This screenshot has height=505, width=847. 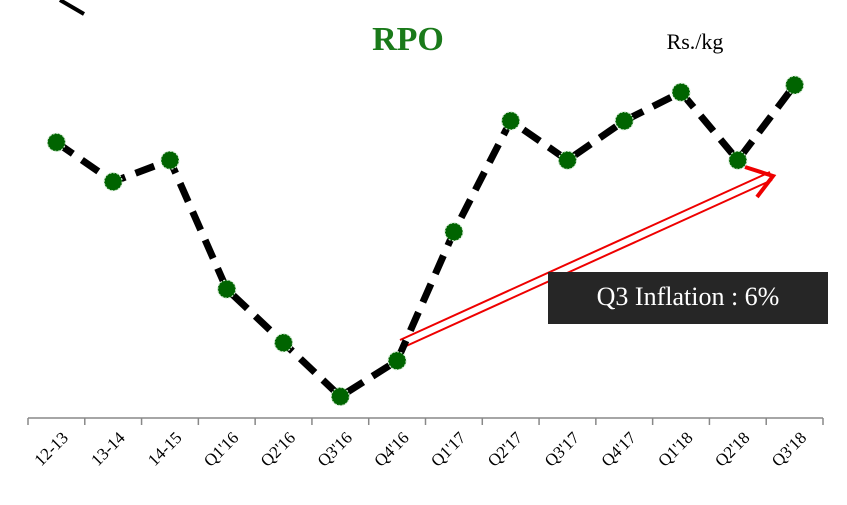 What do you see at coordinates (72, 8) in the screenshot?
I see `decor-arrow` at bounding box center [72, 8].